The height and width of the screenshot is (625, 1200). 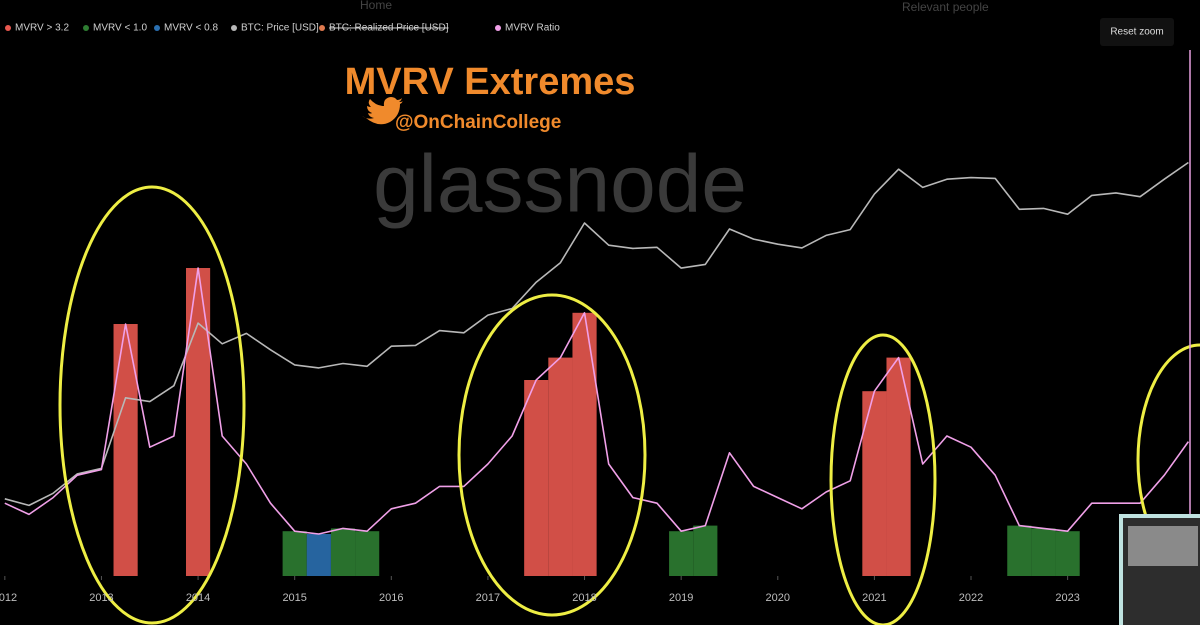 I want to click on reset-zoom-label: Reset zoom, so click(x=1136, y=32).